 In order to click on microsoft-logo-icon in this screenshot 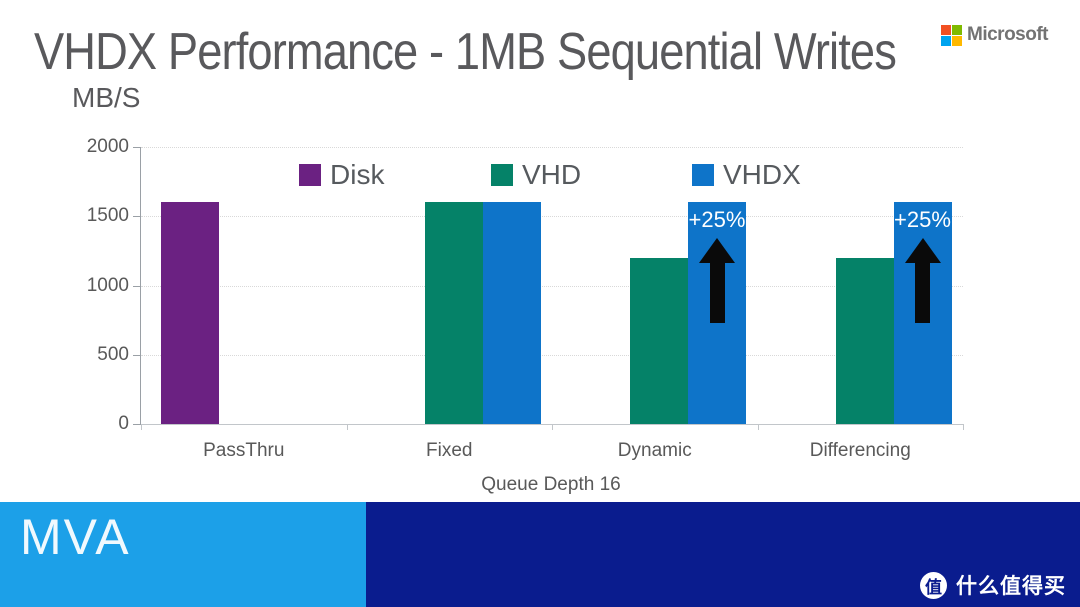, I will do `click(951, 35)`.